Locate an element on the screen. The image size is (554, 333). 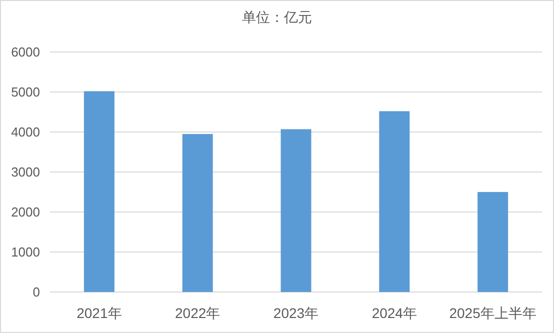
chart-title: 单位：亿元 is located at coordinates (277, 17).